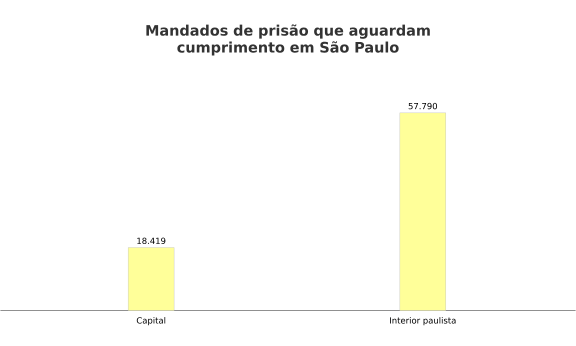 Image resolution: width=576 pixels, height=346 pixels. What do you see at coordinates (151, 321) in the screenshot?
I see `x-tick-label: Capital` at bounding box center [151, 321].